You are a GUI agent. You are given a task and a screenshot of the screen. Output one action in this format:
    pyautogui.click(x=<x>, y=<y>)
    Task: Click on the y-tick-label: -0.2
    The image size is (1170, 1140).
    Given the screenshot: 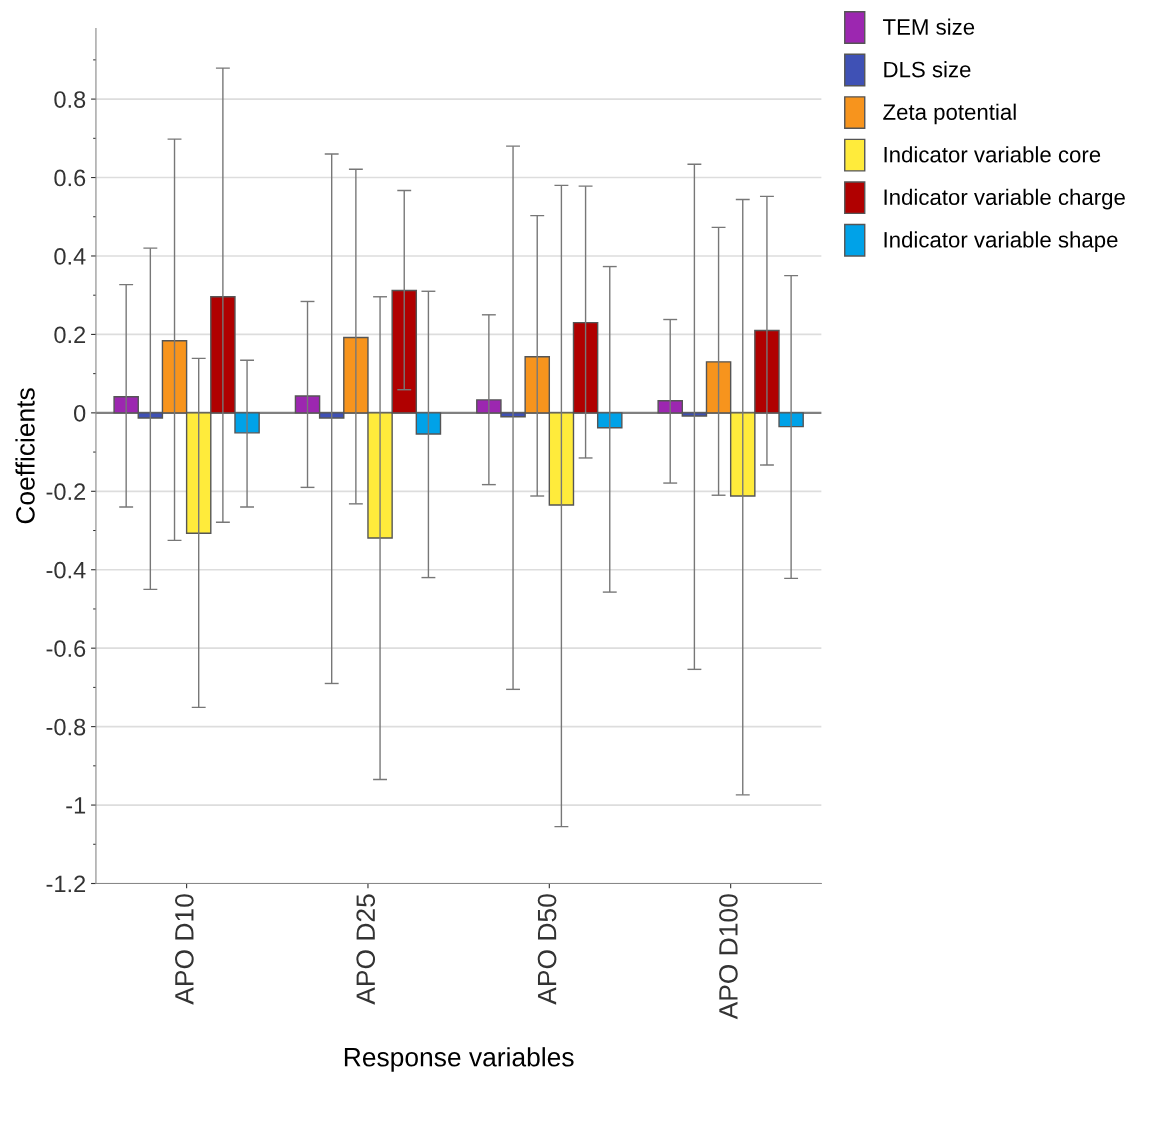 What is the action you would take?
    pyautogui.click(x=66, y=492)
    